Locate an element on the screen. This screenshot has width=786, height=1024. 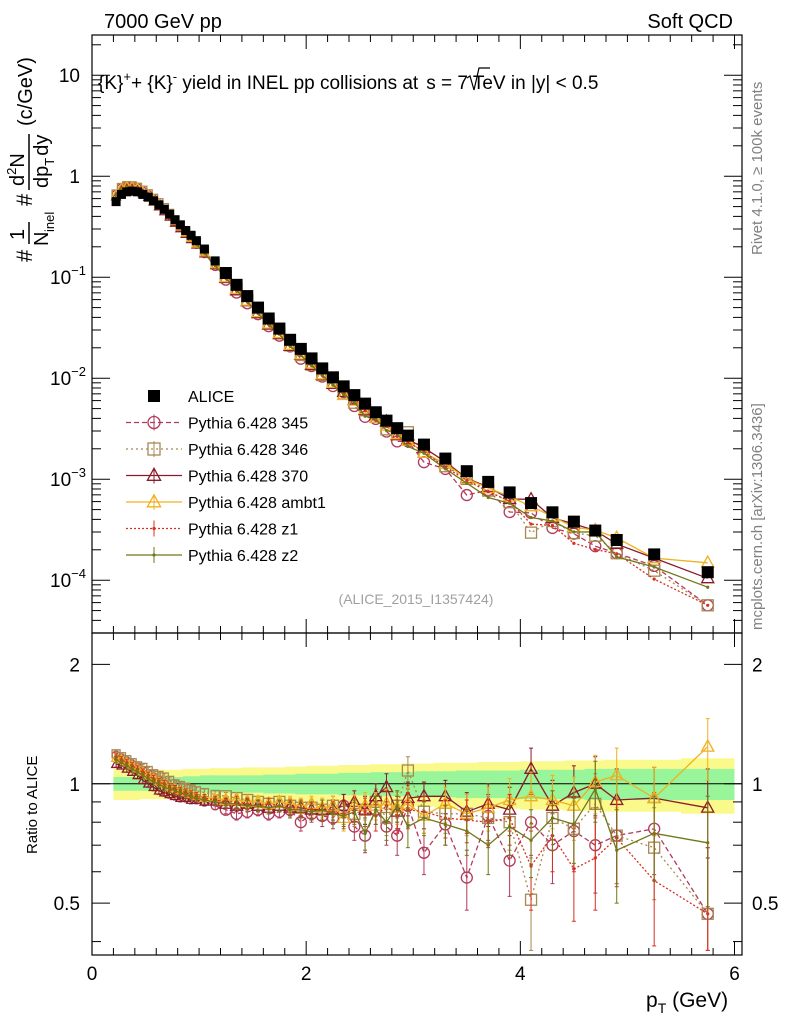
legend-label: Pythia 6.428 ambt1 is located at coordinates (257, 503).